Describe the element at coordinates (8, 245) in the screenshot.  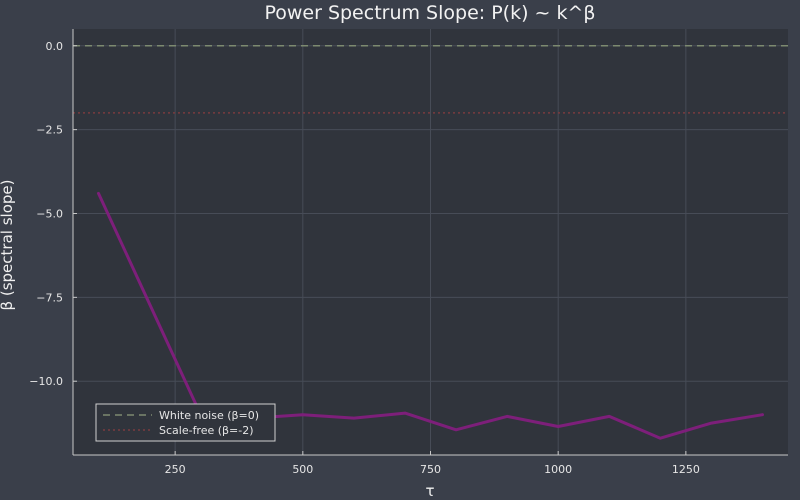
I see `y-axis-label: β (spectral slope)` at that location.